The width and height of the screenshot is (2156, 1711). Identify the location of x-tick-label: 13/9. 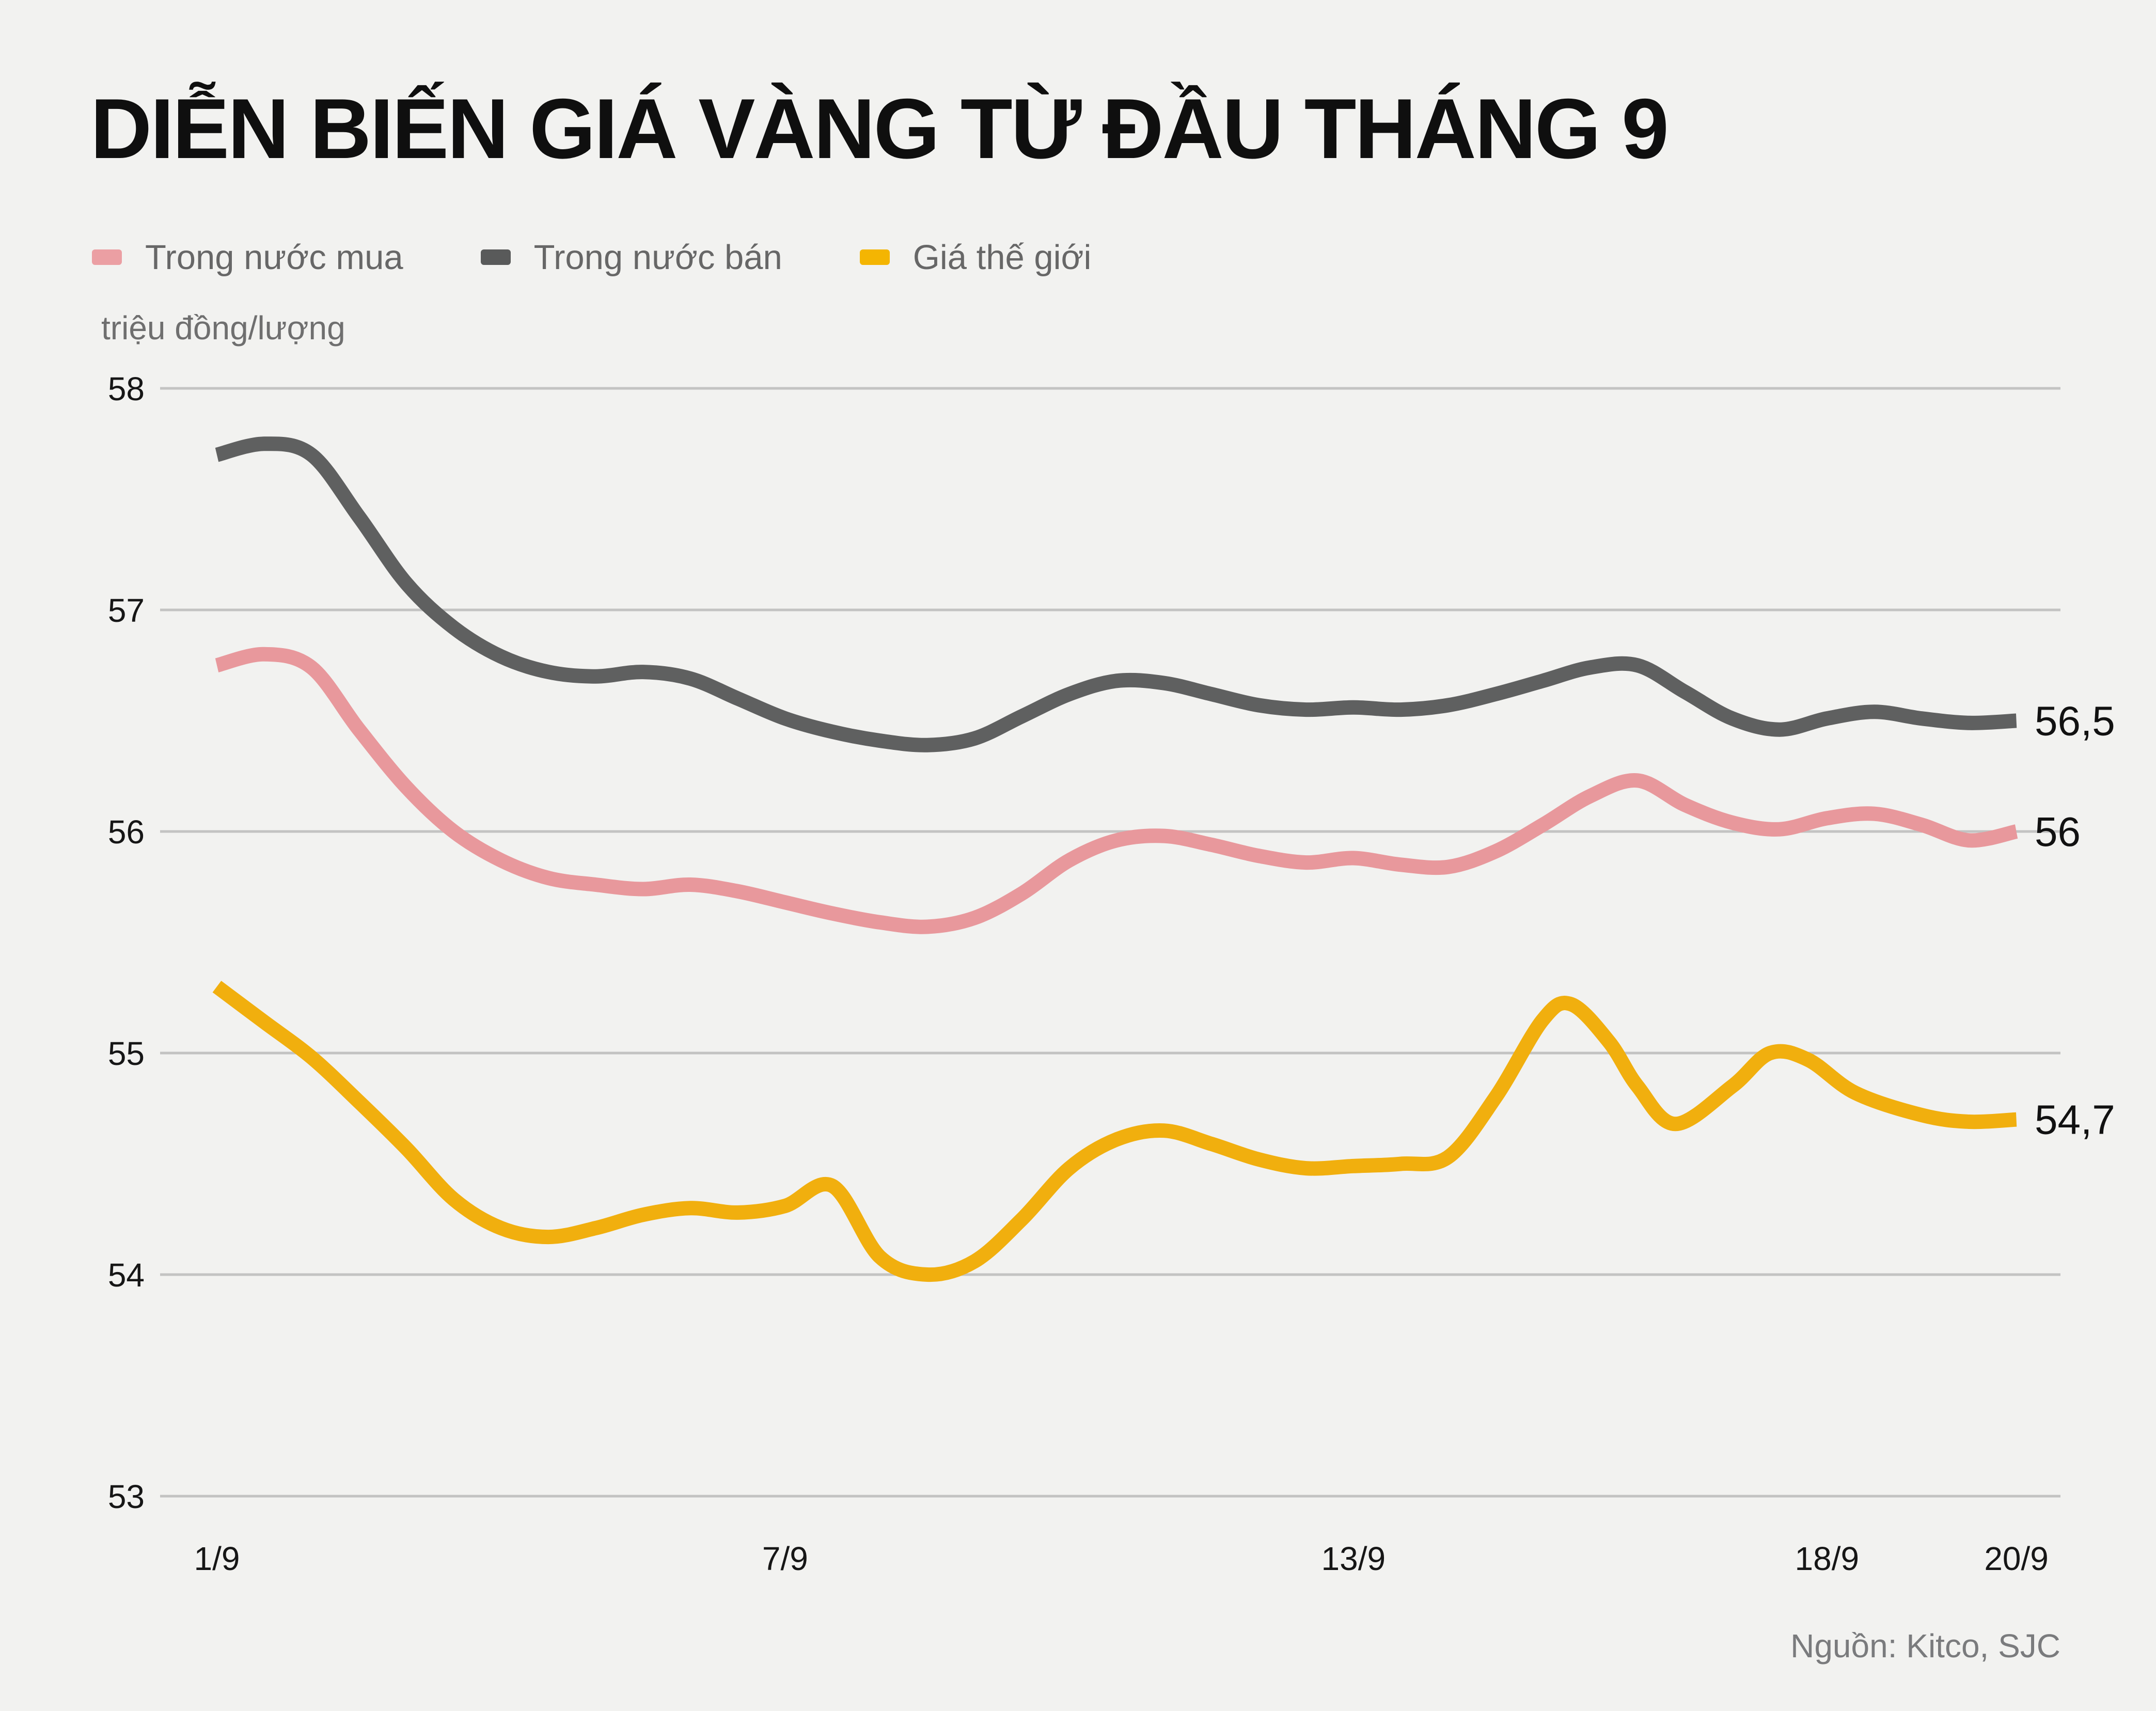
(1354, 1558).